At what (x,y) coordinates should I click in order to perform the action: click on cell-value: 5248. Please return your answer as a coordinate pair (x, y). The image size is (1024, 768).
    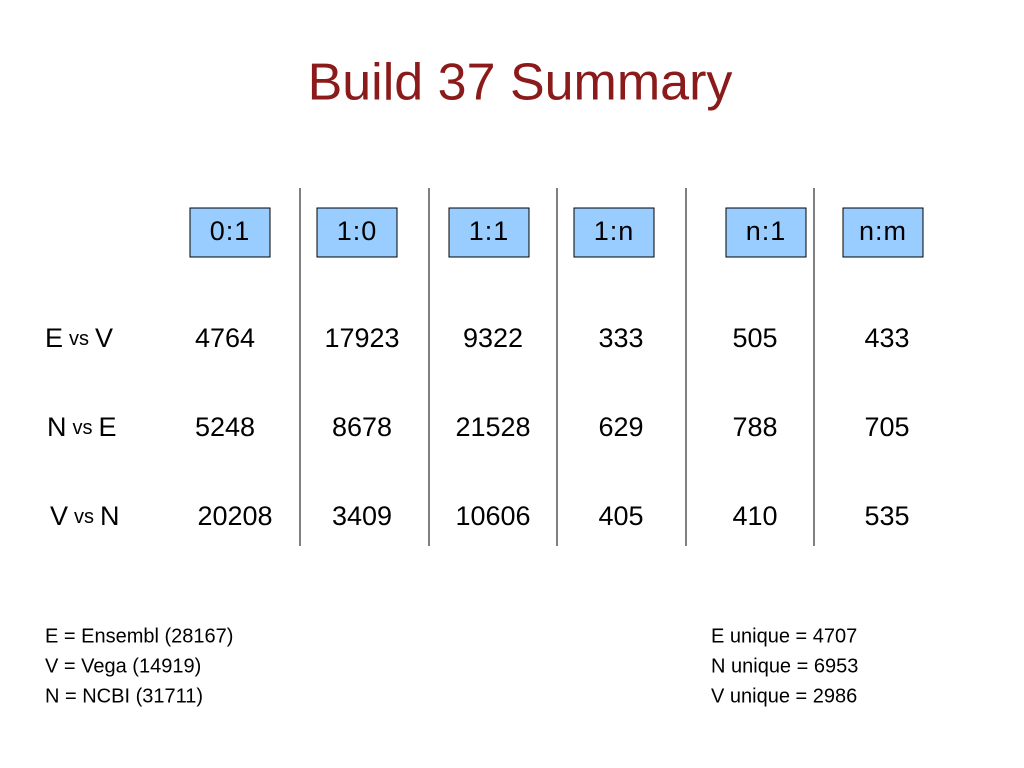
    Looking at the image, I should click on (225, 427).